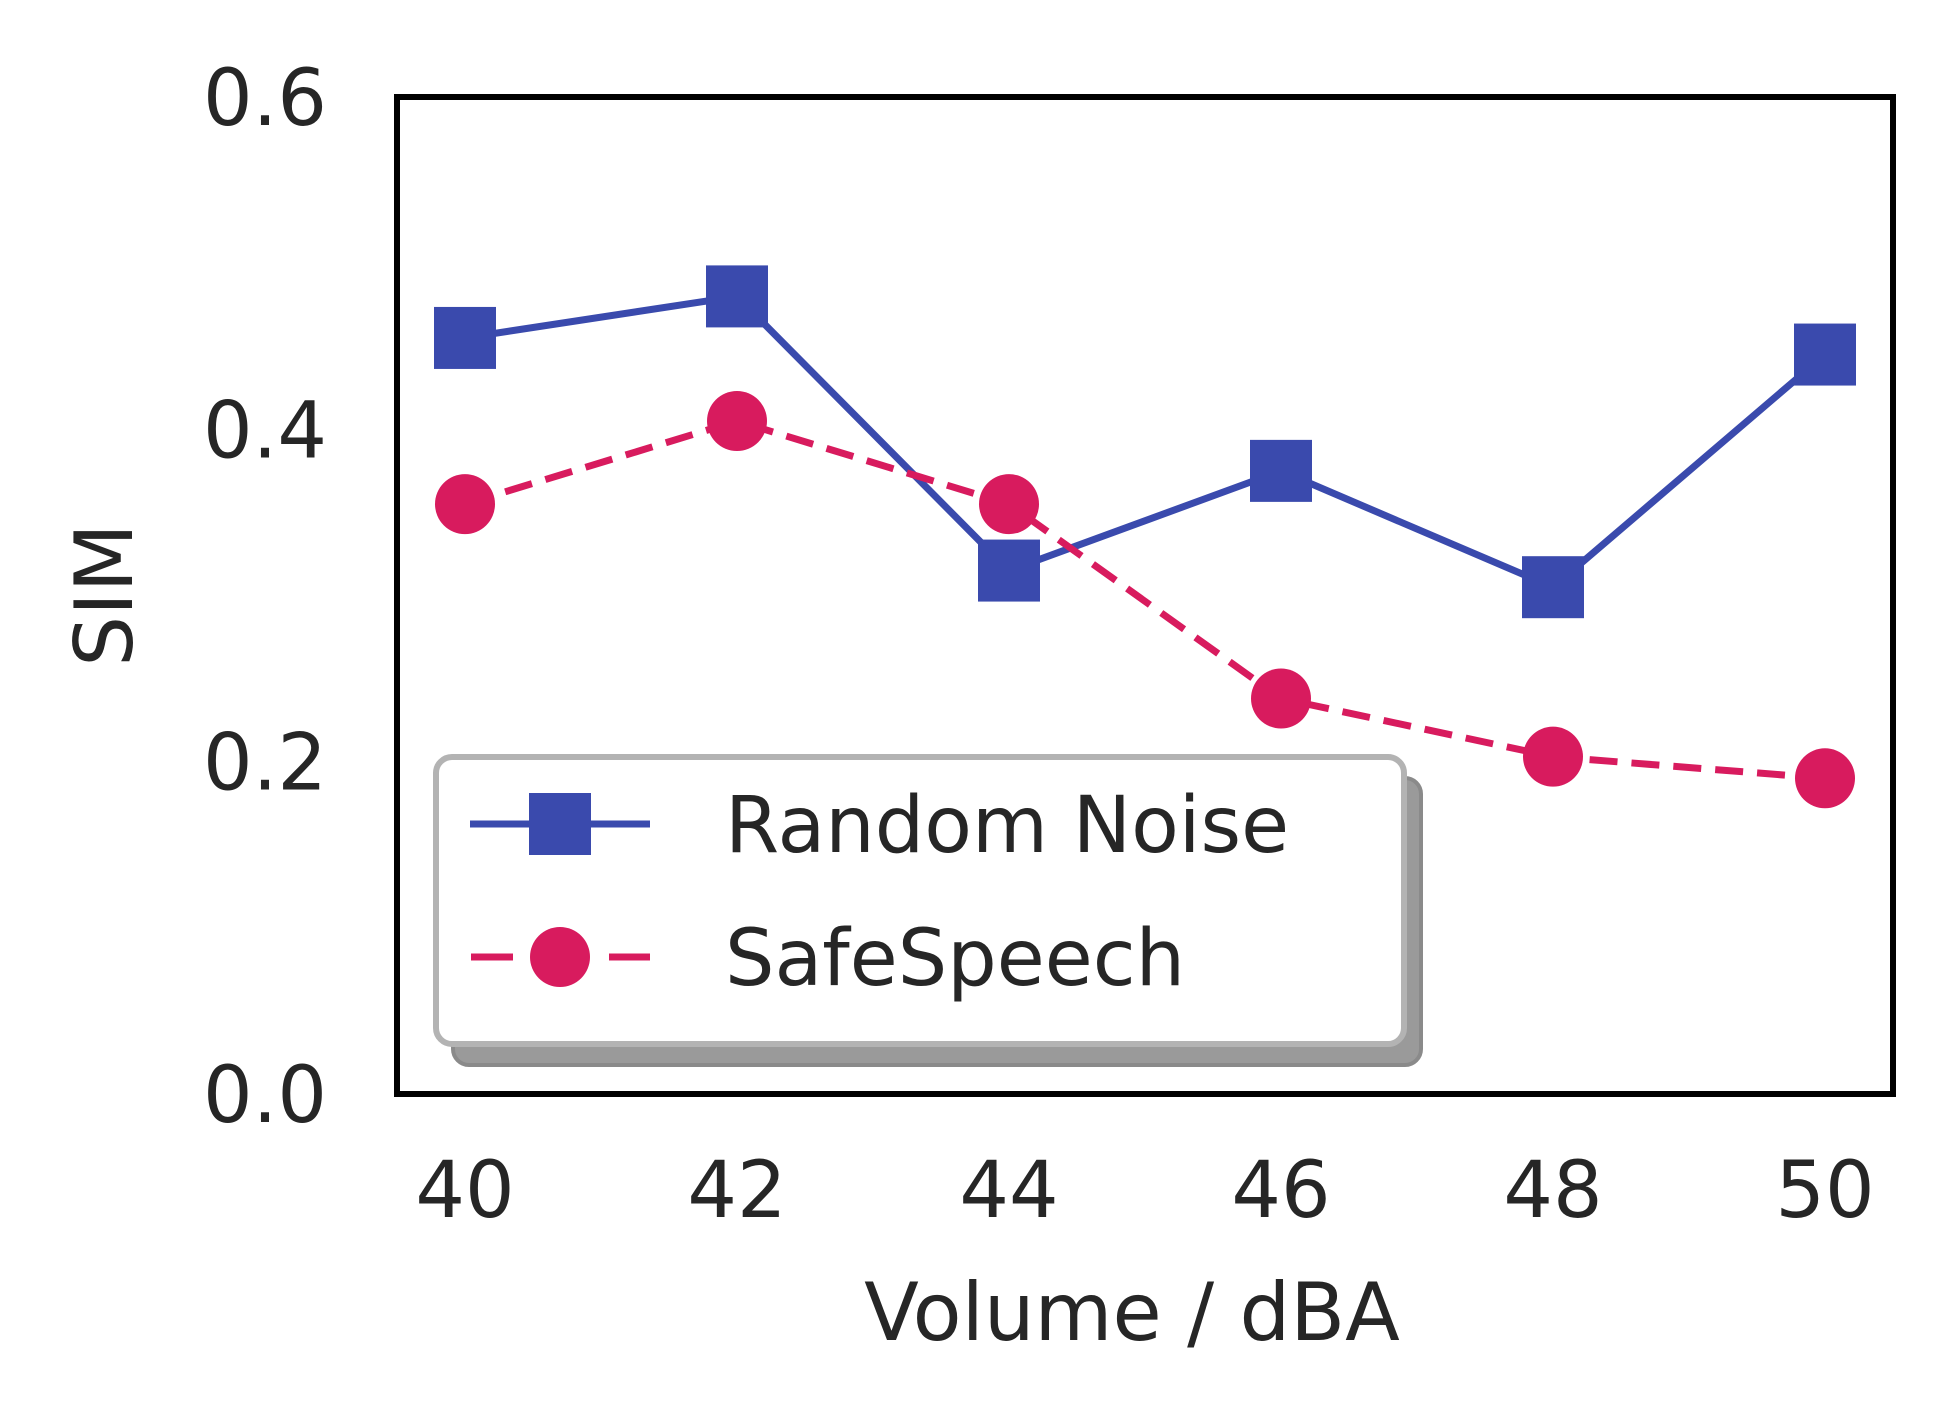 The height and width of the screenshot is (1417, 1941). Describe the element at coordinates (1824, 1191) in the screenshot. I see `x-tick-label: 50` at that location.